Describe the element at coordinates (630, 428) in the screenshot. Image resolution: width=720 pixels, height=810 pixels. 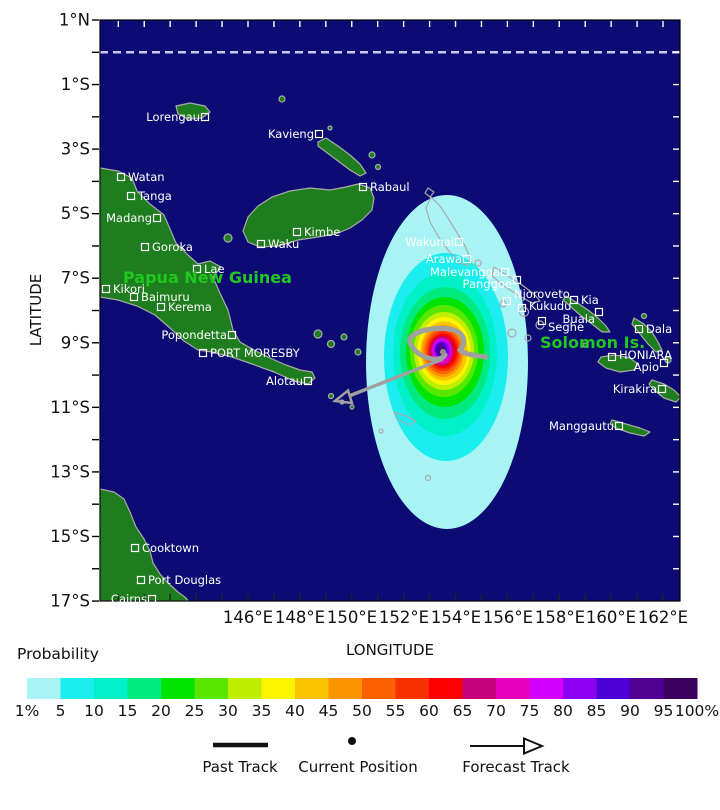
I see `rennell` at that location.